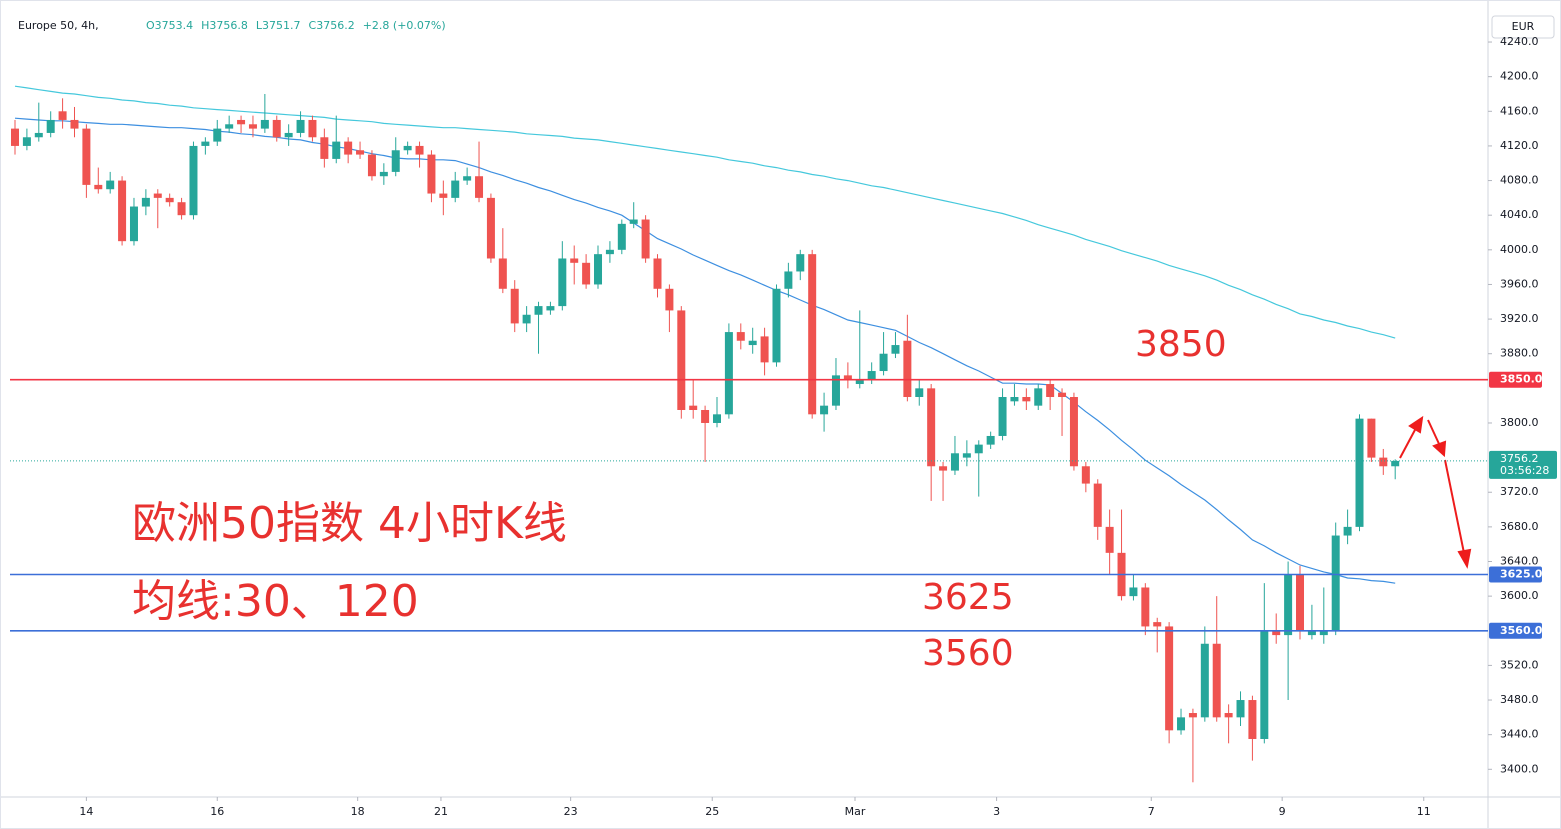  Describe the element at coordinates (441, 811) in the screenshot. I see `x-tick-label: 21` at that location.